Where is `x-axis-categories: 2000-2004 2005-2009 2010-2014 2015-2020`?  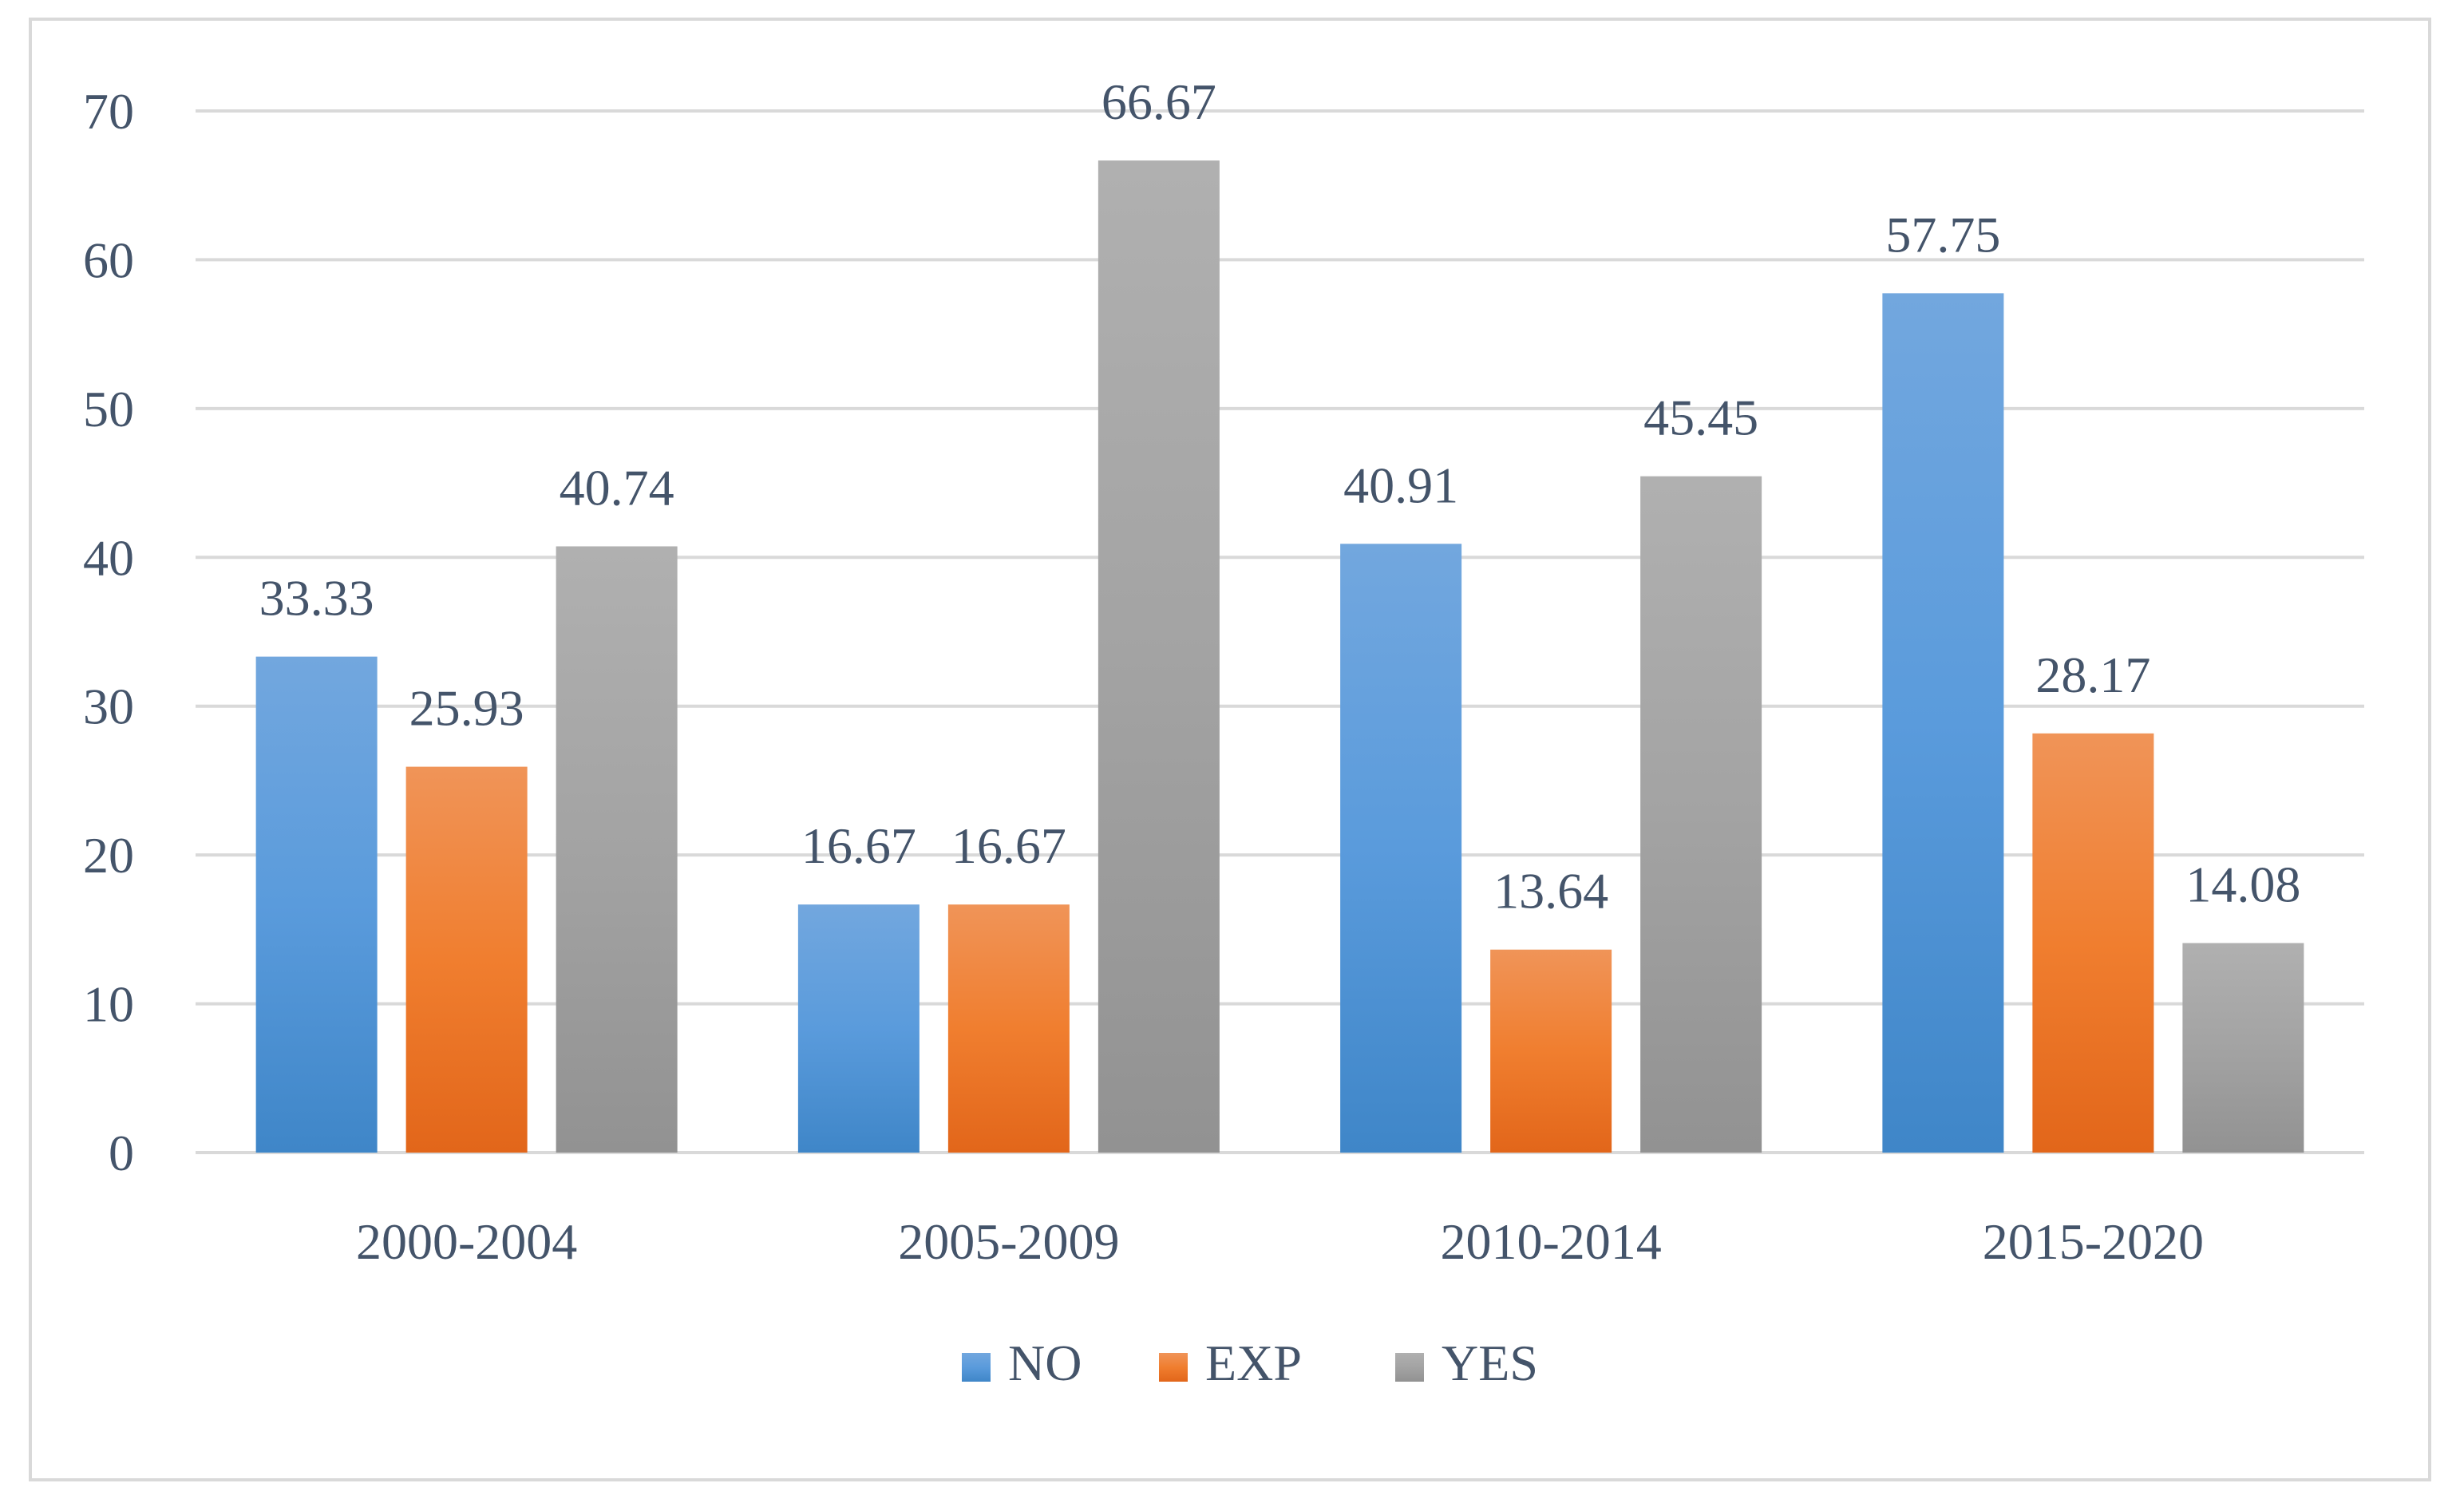 x-axis-categories: 2000-2004 2005-2009 2010-2014 2015-2020 is located at coordinates (1280, 1241).